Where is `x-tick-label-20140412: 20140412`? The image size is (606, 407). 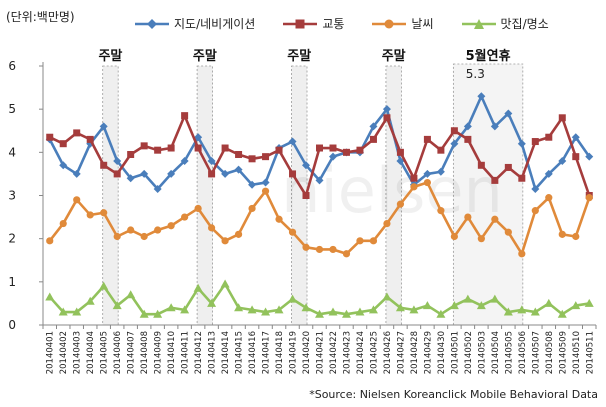
x-tick-label-20140412: 20140412 is located at coordinates (199, 352).